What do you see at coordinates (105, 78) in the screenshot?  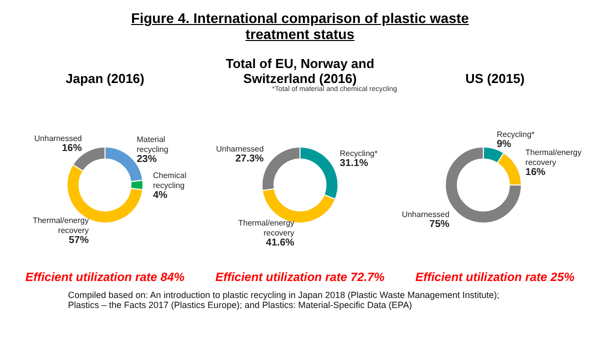 I see `chart-title: Japan (2016)` at bounding box center [105, 78].